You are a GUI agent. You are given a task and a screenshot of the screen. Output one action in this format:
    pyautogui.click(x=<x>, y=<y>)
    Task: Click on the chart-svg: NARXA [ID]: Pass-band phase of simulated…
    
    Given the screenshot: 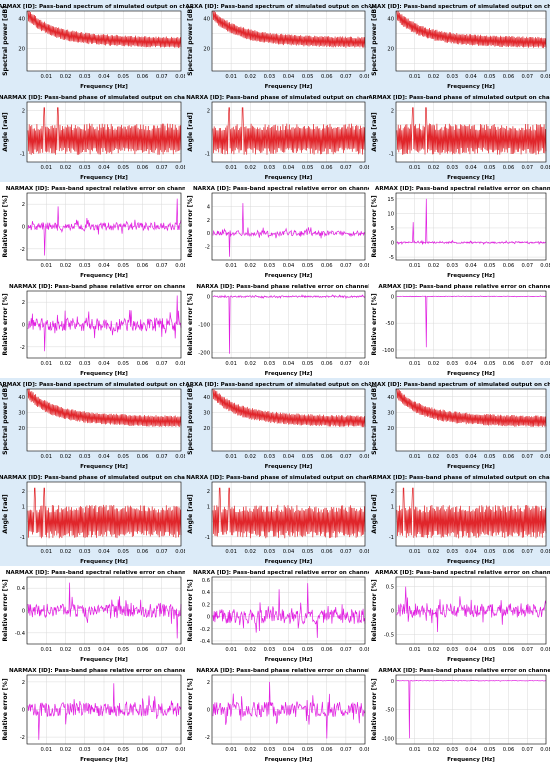 What is the action you would take?
    pyautogui.click(x=277, y=520)
    